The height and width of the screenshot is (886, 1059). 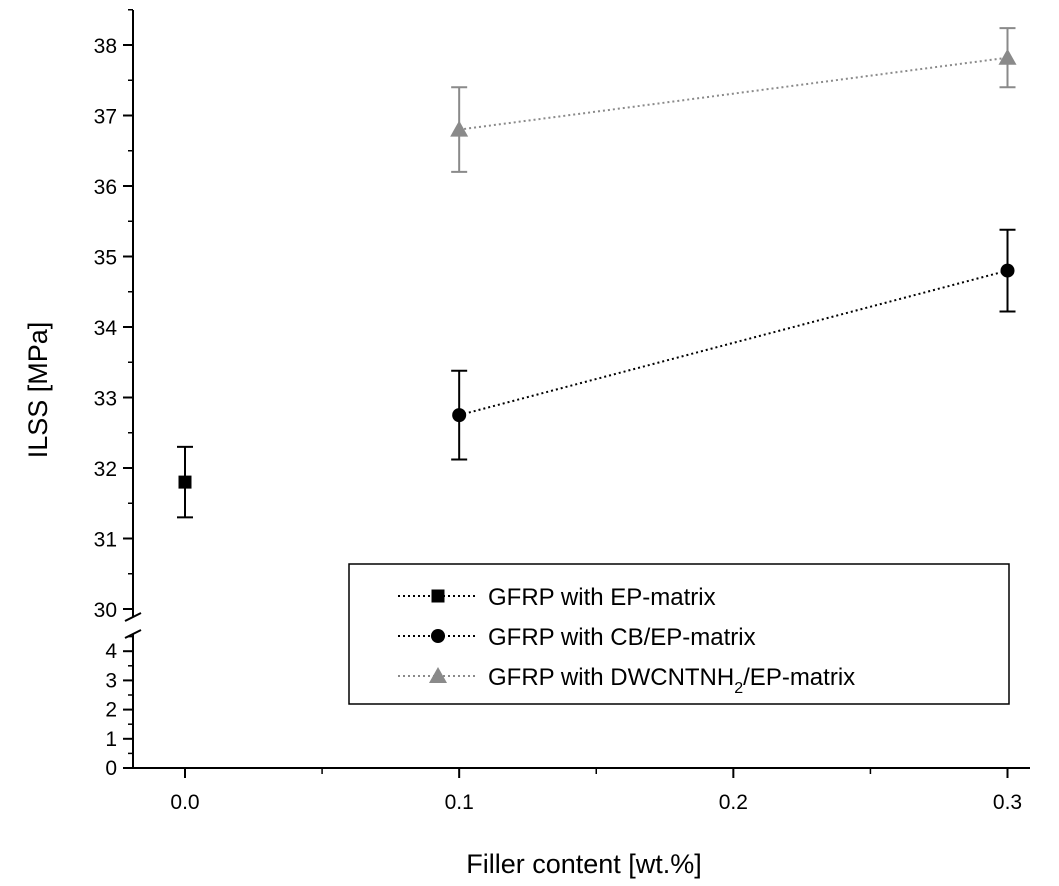 I want to click on y-tick-label: 36, so click(x=105, y=187).